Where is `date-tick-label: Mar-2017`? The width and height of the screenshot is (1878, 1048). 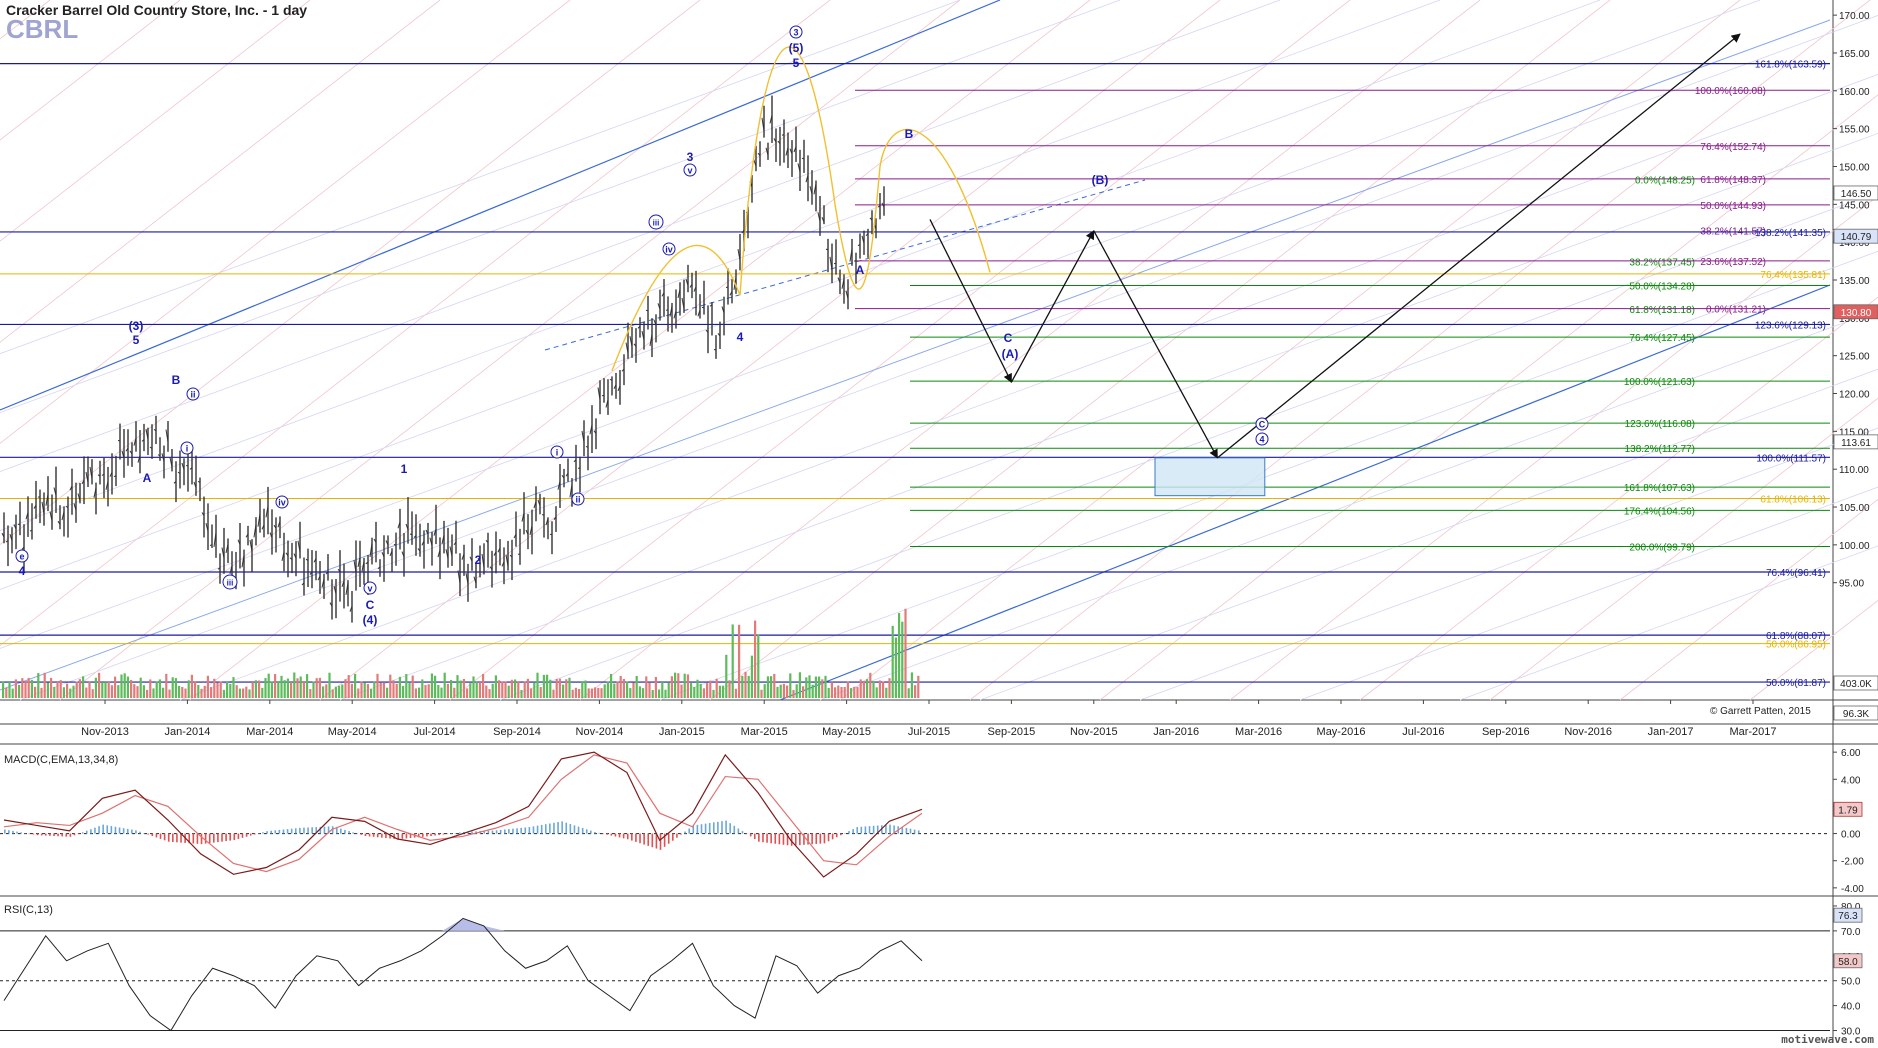
date-tick-label: Mar-2017 is located at coordinates (1752, 732).